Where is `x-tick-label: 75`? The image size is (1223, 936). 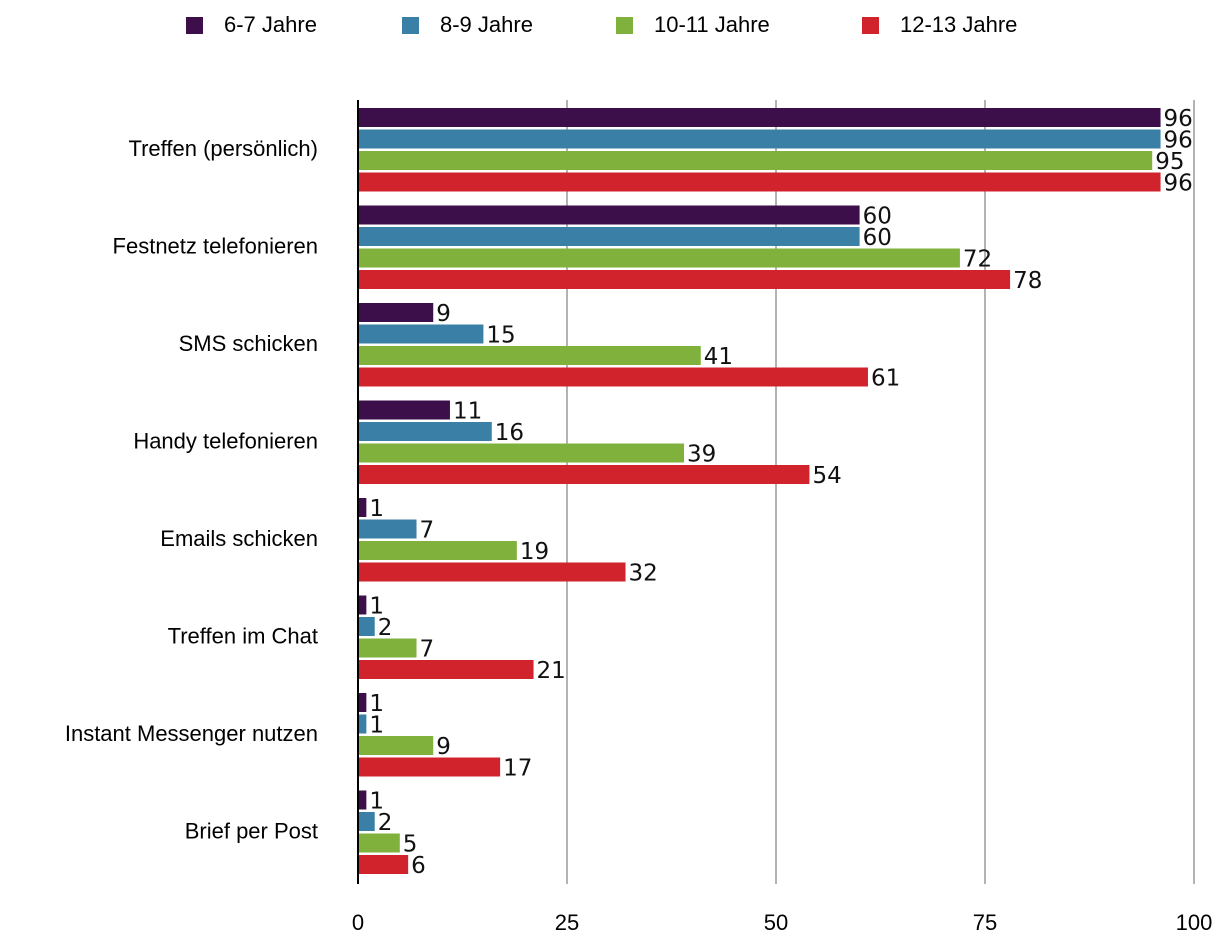
x-tick-label: 75 is located at coordinates (985, 922).